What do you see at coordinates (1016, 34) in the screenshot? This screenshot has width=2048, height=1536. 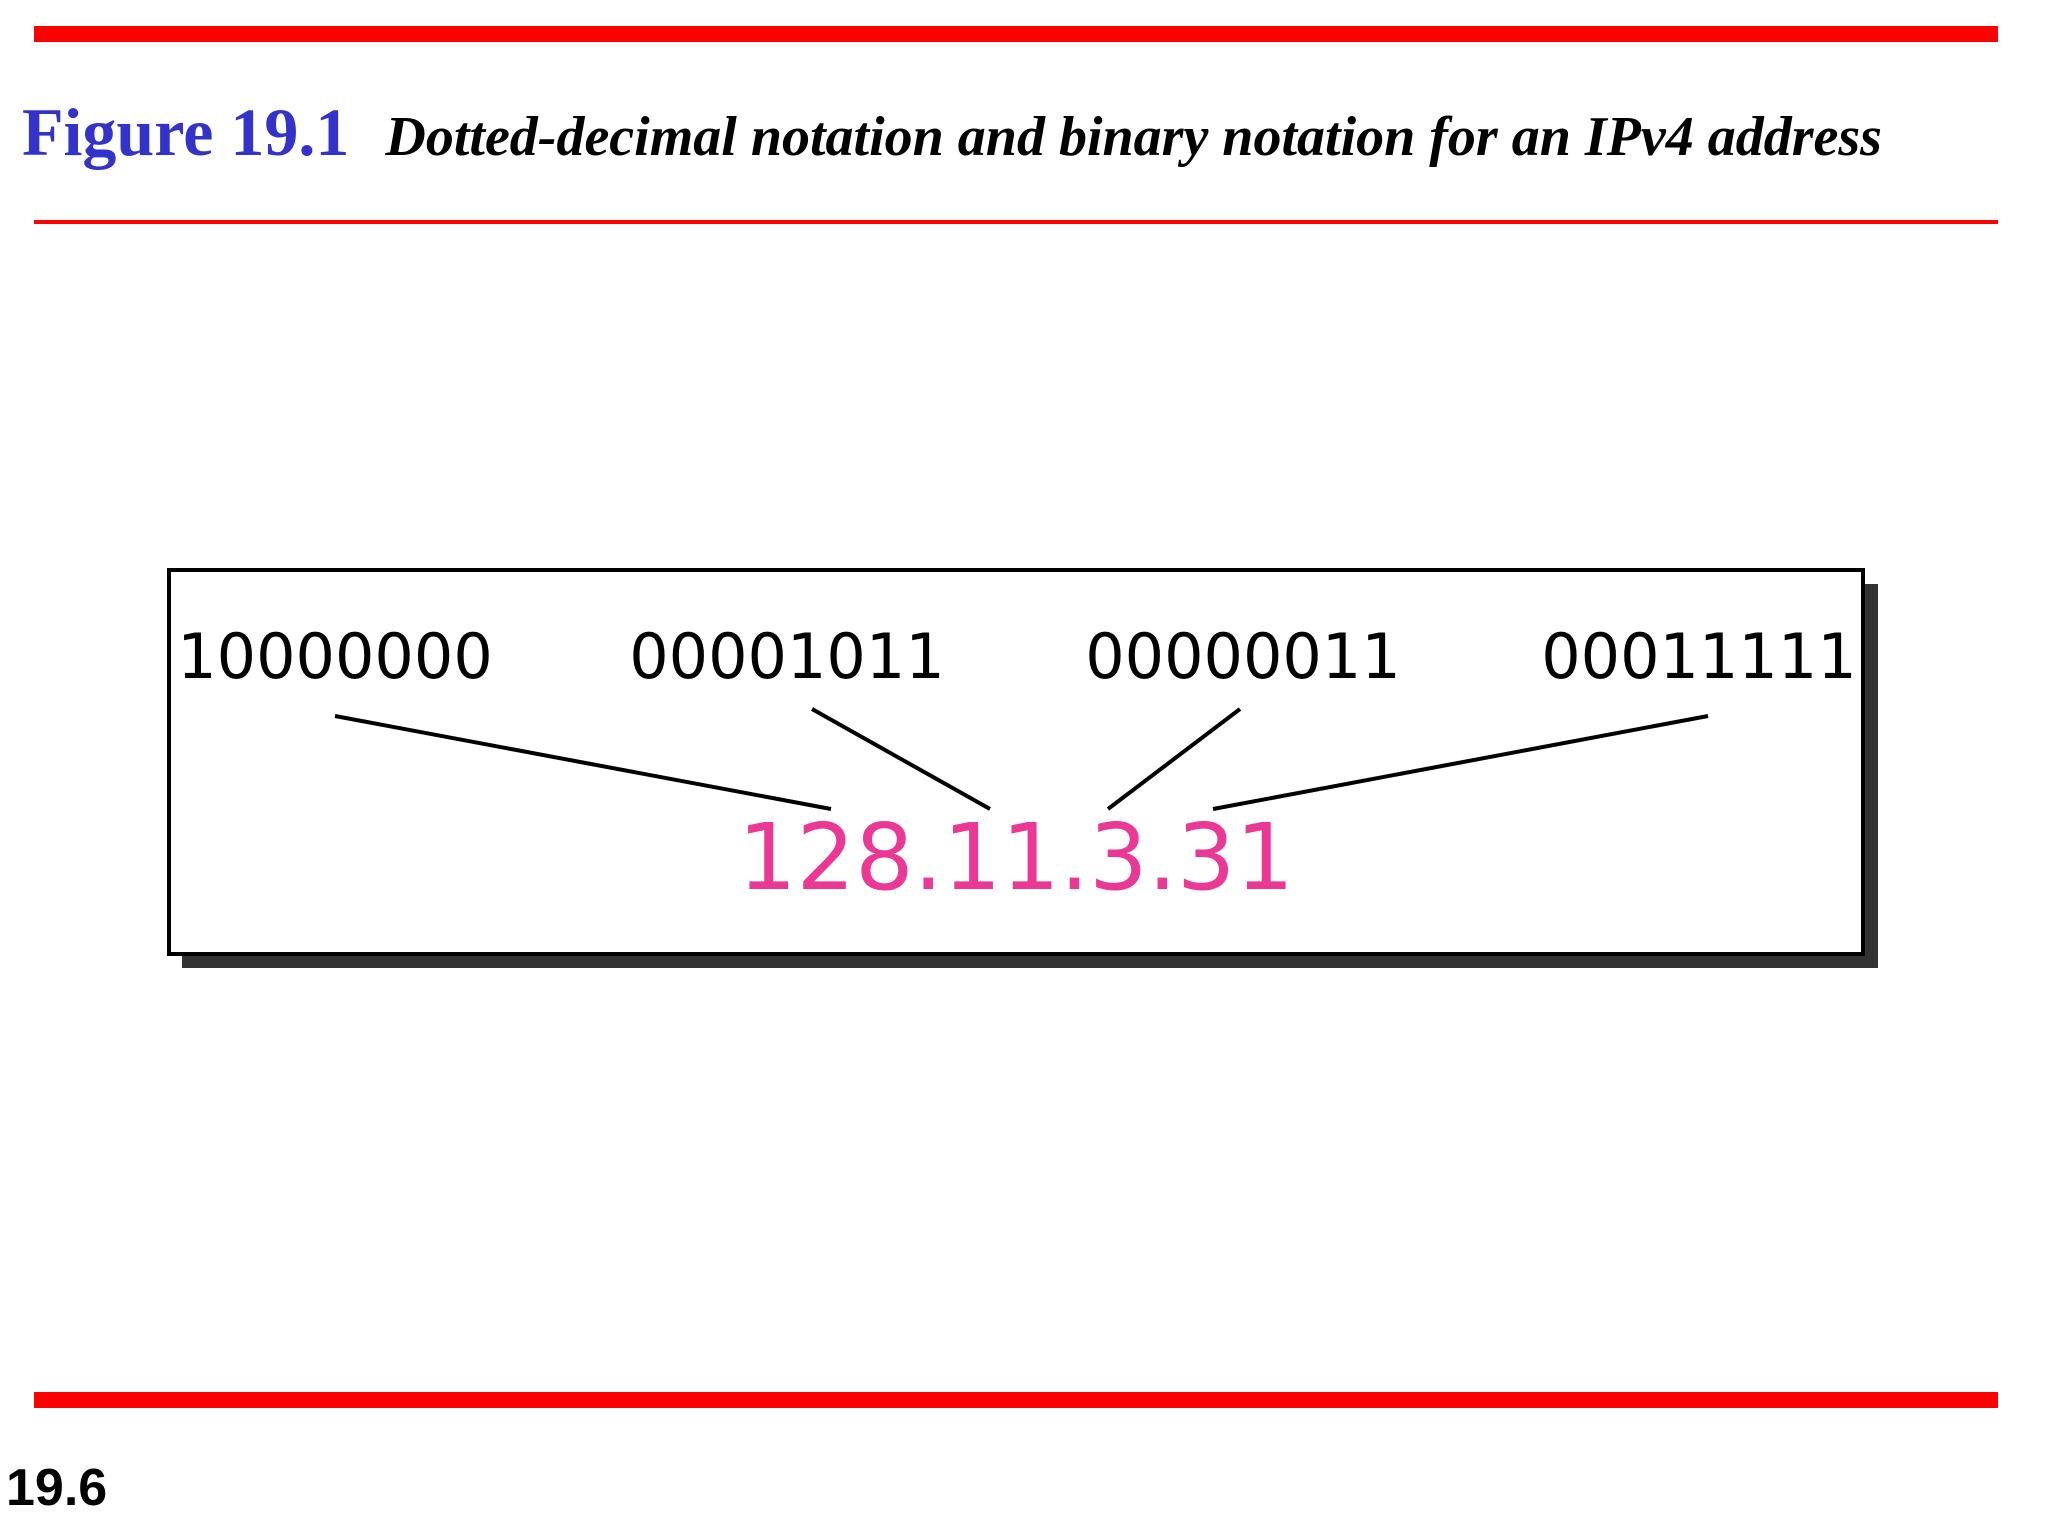 I see `top-rule` at bounding box center [1016, 34].